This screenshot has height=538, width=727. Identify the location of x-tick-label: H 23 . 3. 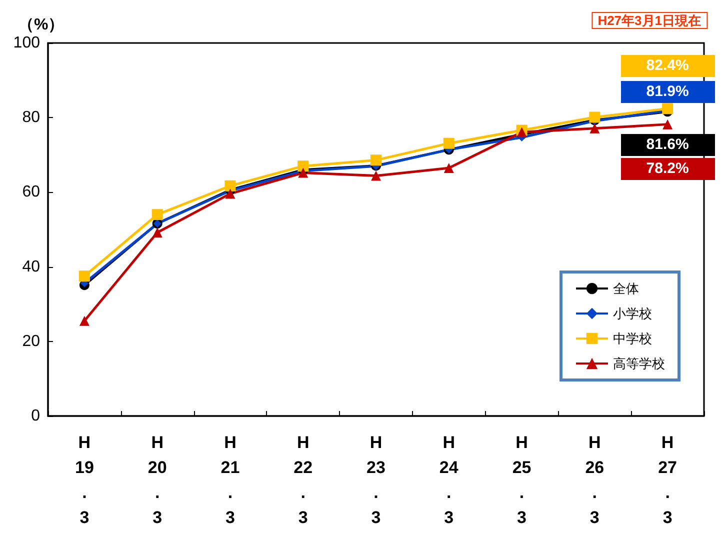
(376, 480).